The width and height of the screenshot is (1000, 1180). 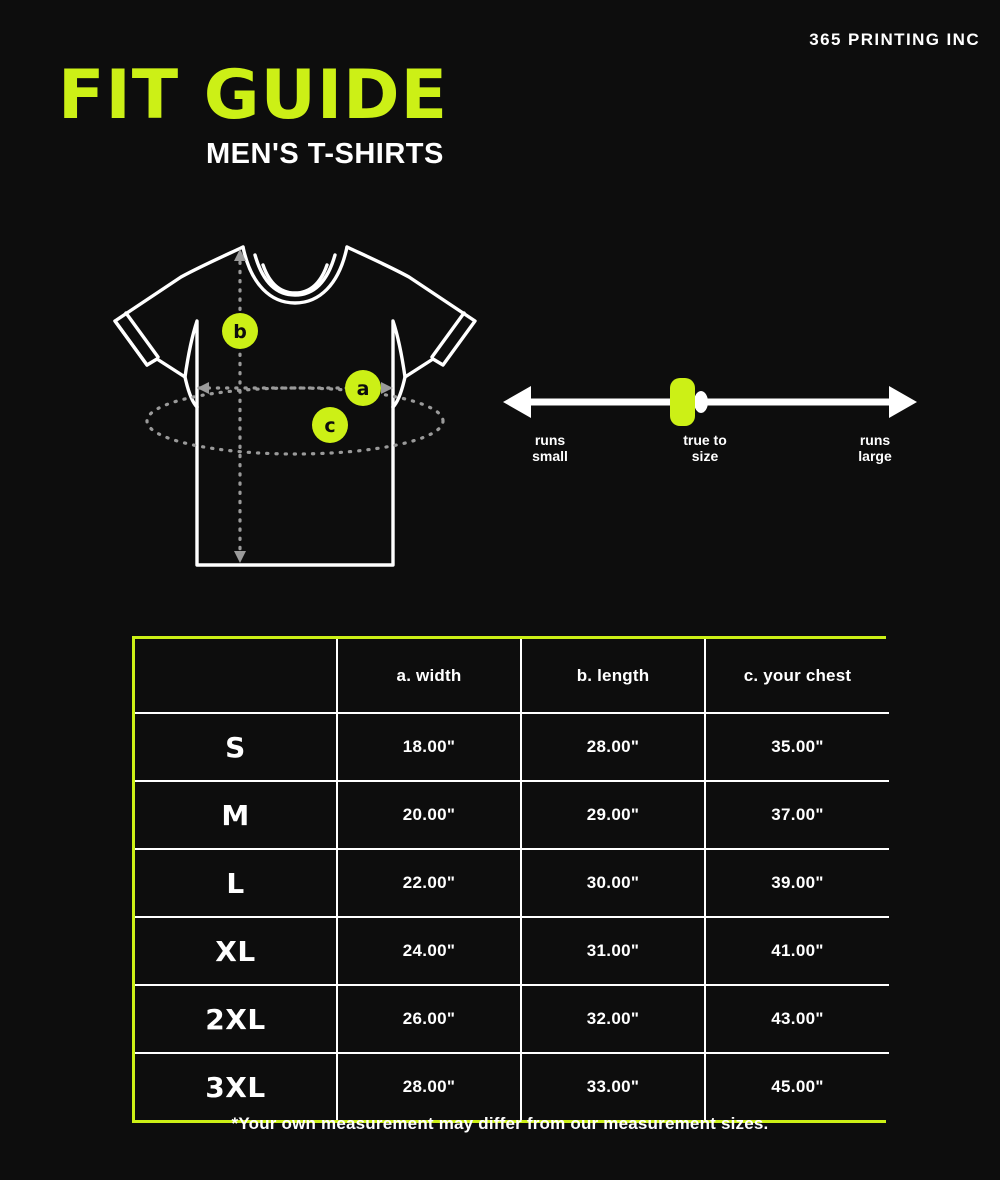 I want to click on table-row: 2XL 26.00" 32.00" 43.00", so click(x=512, y=1019).